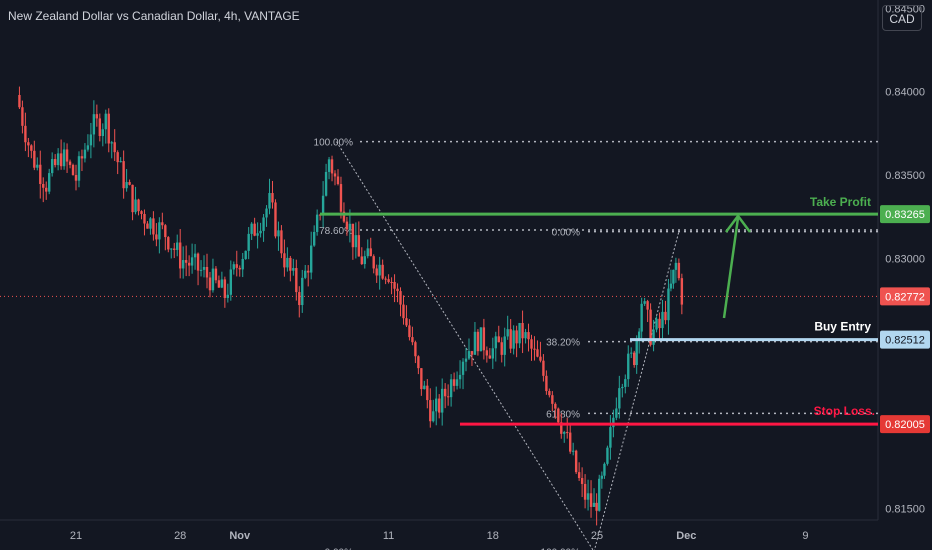  What do you see at coordinates (180, 536) in the screenshot?
I see `x-tick-label: 28` at bounding box center [180, 536].